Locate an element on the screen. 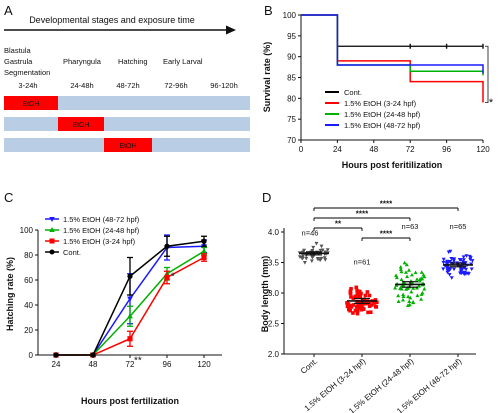 The height and width of the screenshot is (413, 500). n-label: n=61 is located at coordinates (362, 262).